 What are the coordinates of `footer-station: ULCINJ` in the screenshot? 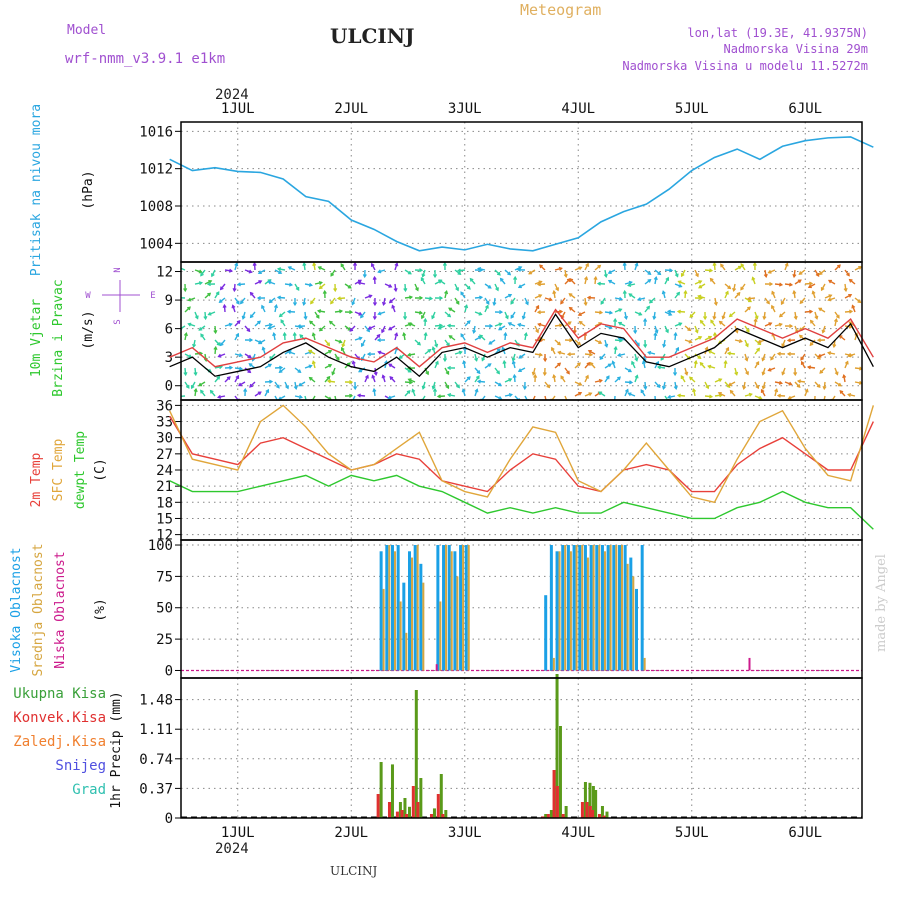 It's located at (354, 871).